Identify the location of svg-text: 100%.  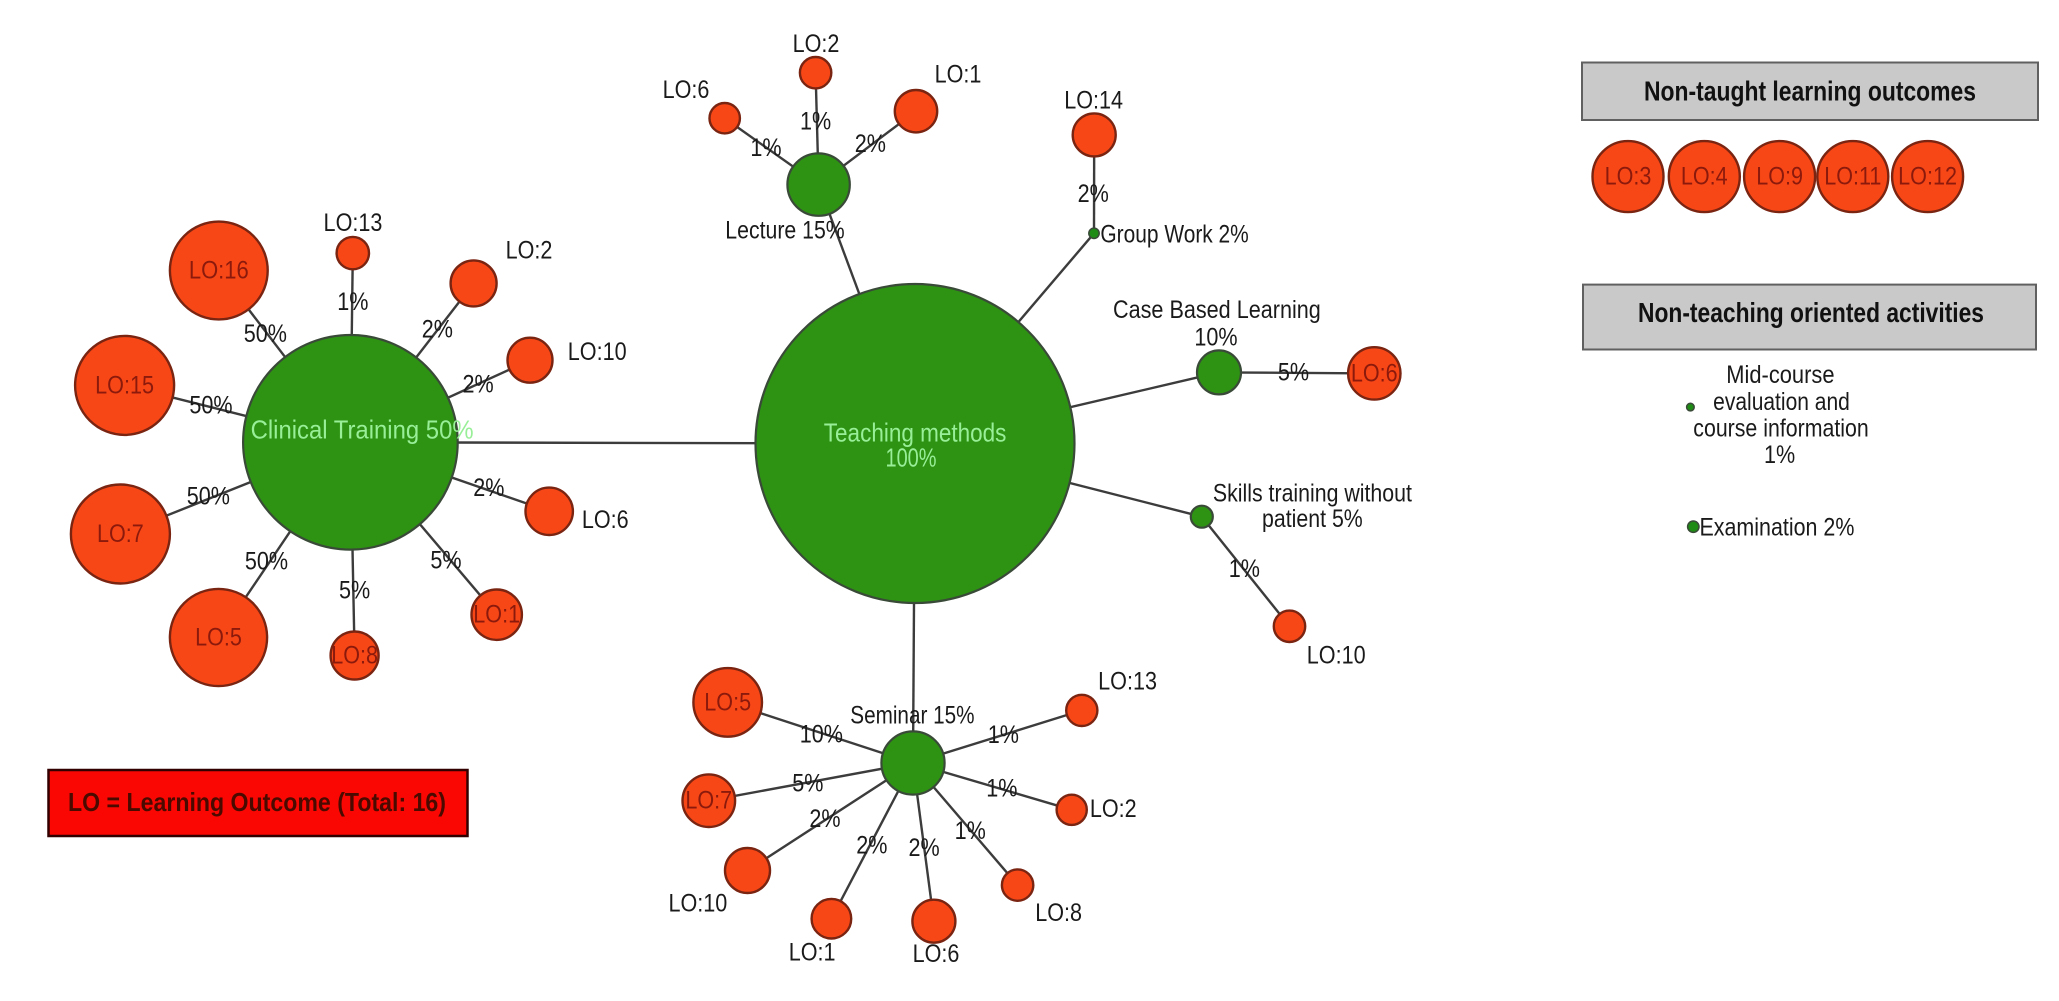
(911, 457).